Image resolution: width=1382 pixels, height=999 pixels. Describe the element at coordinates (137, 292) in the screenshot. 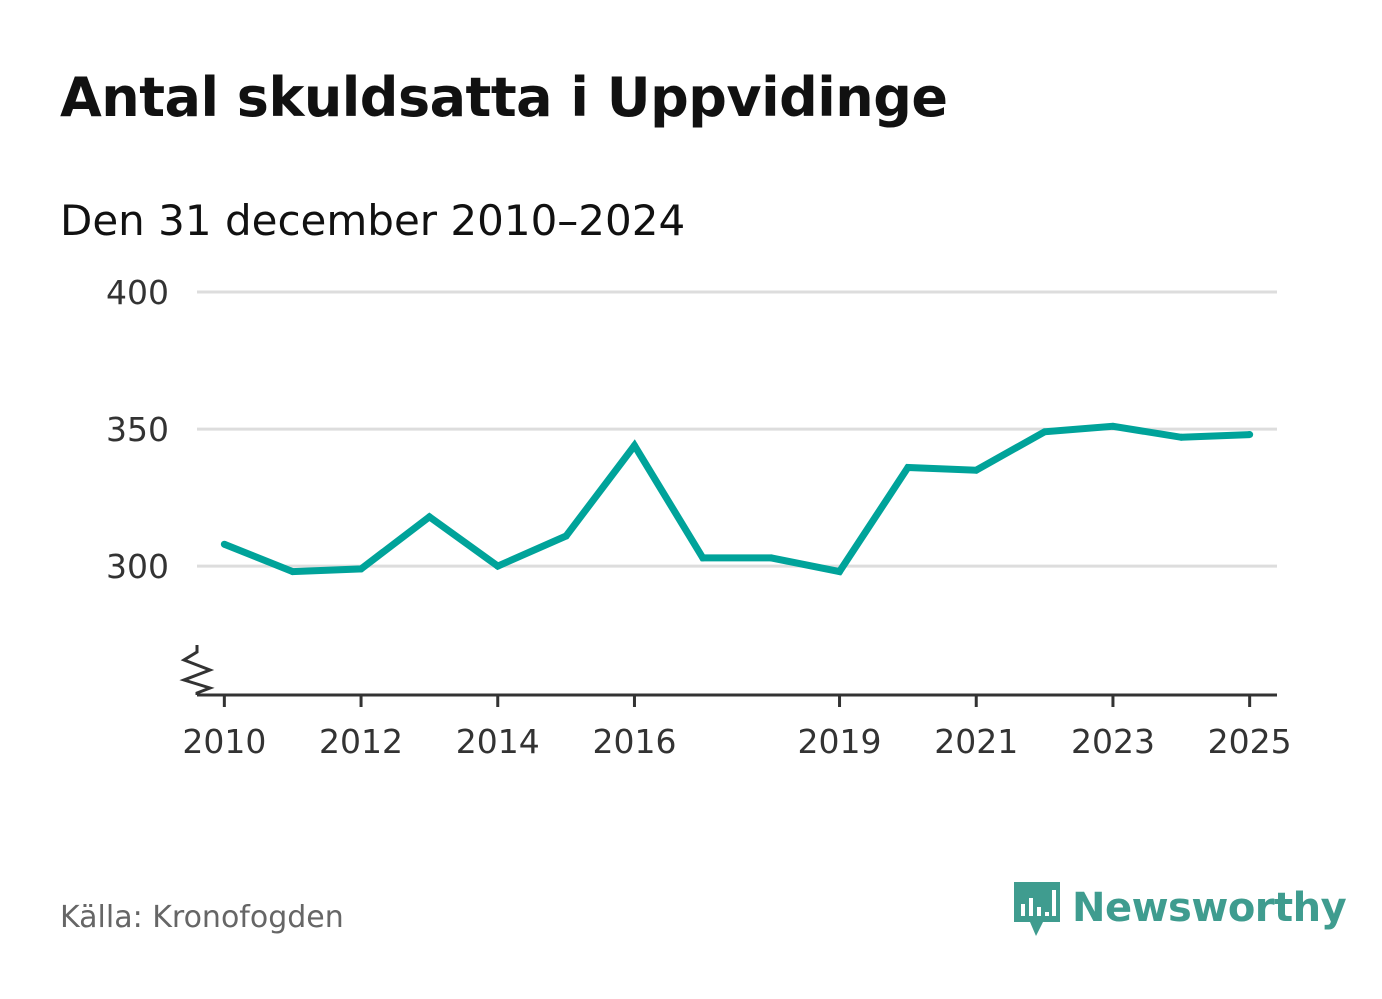

I see `y-tick-label-400: 400` at that location.